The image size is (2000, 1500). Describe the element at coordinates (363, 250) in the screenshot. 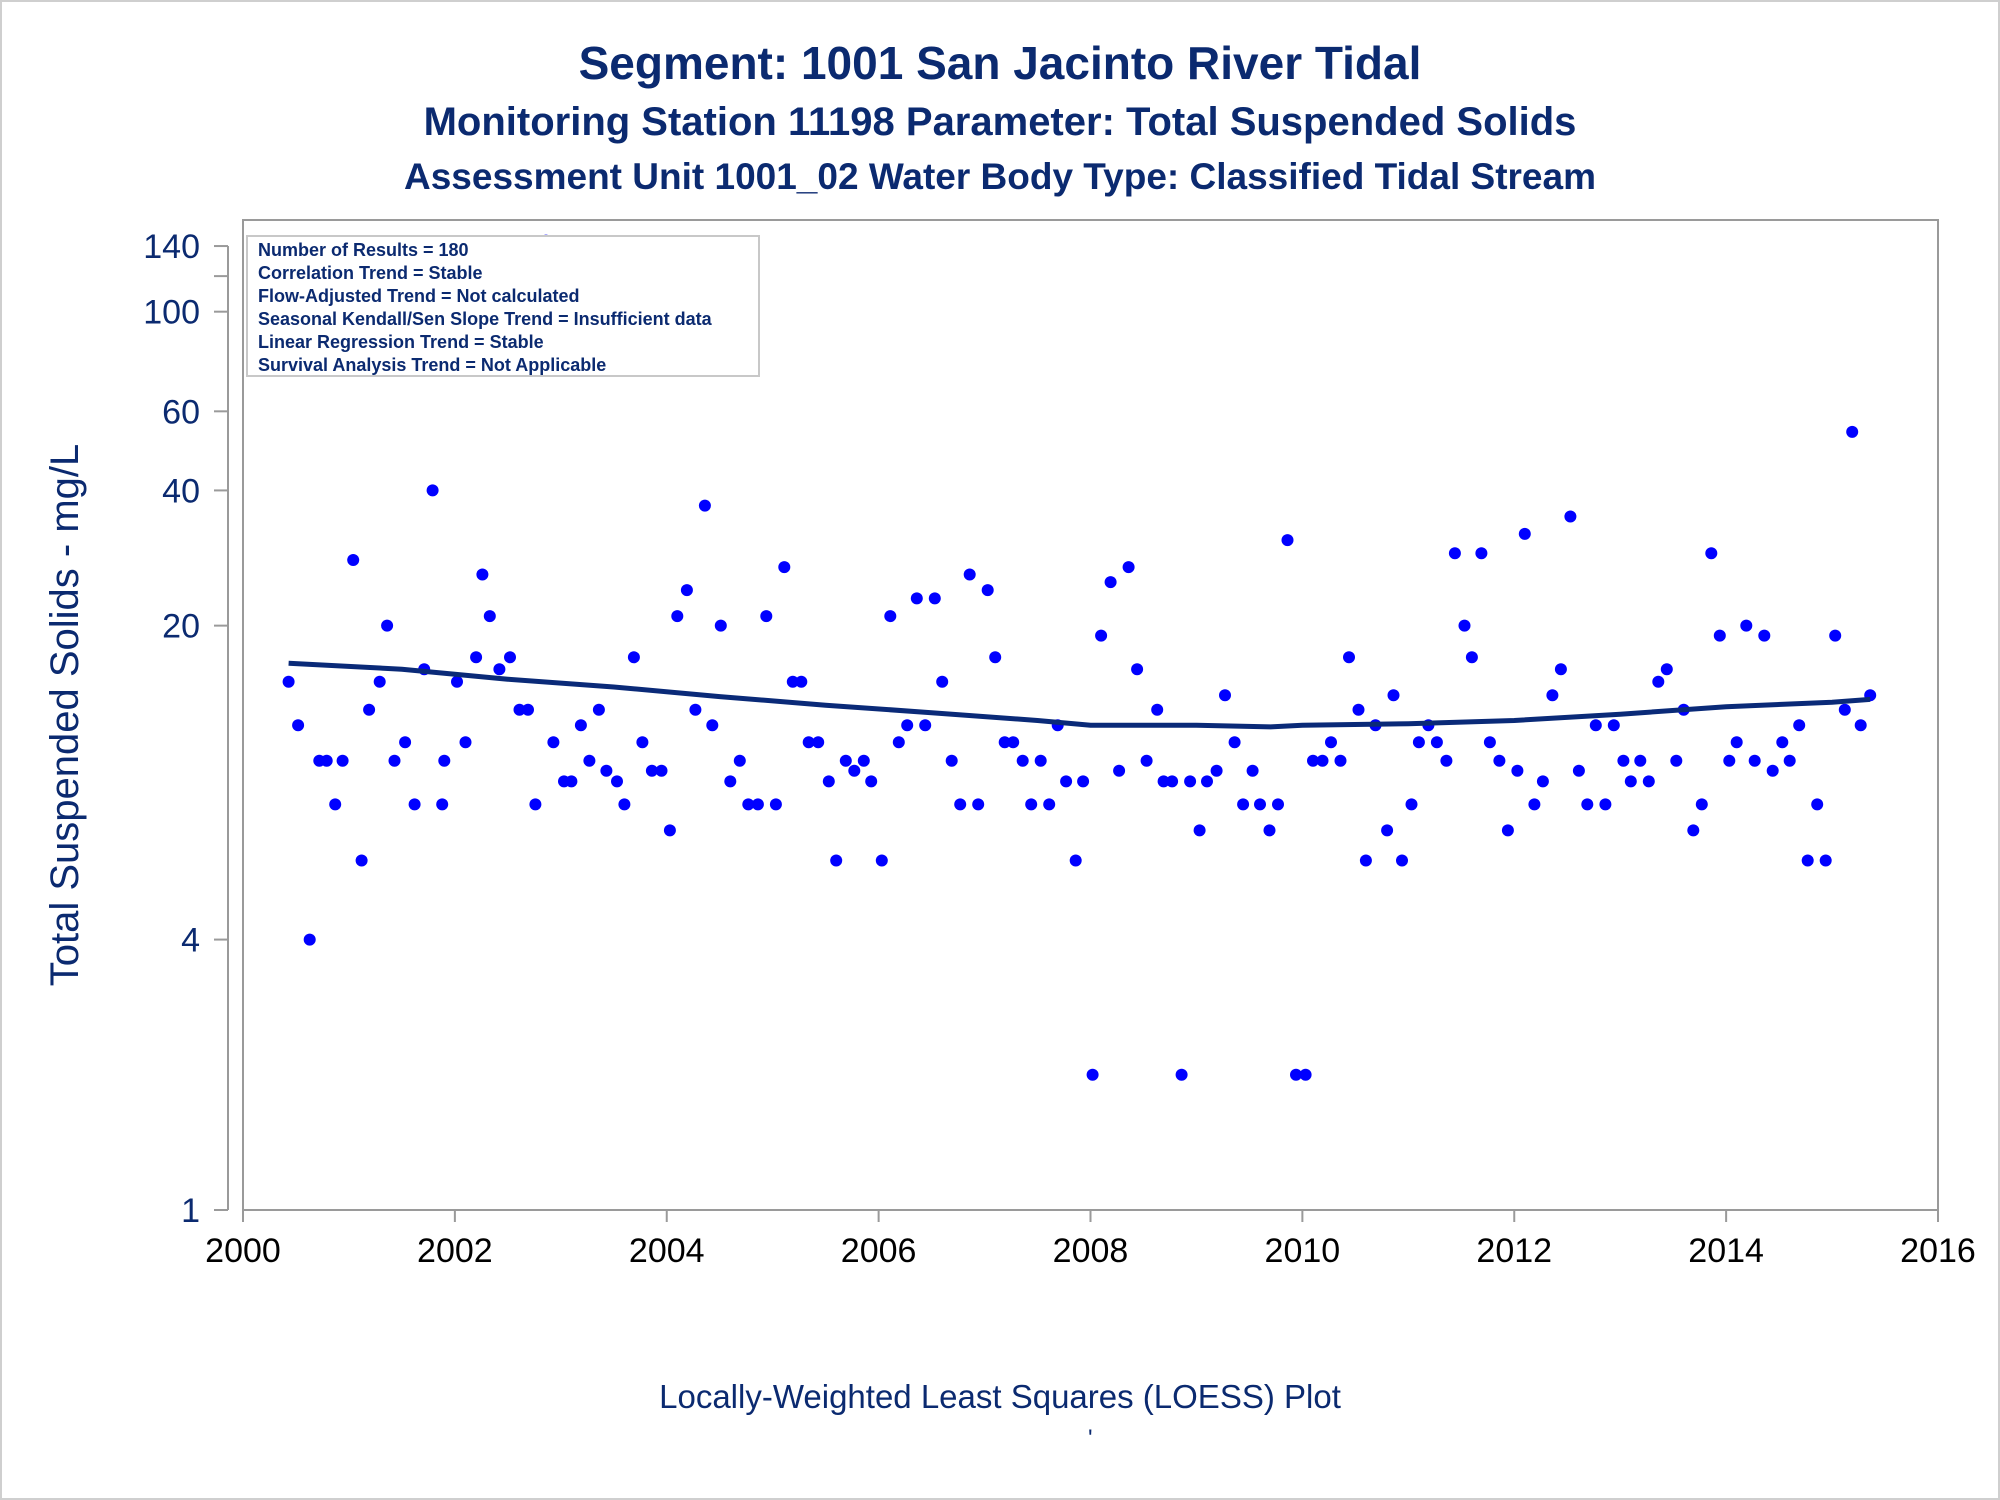

I see `stats-box-line: Number of Results = 180` at that location.